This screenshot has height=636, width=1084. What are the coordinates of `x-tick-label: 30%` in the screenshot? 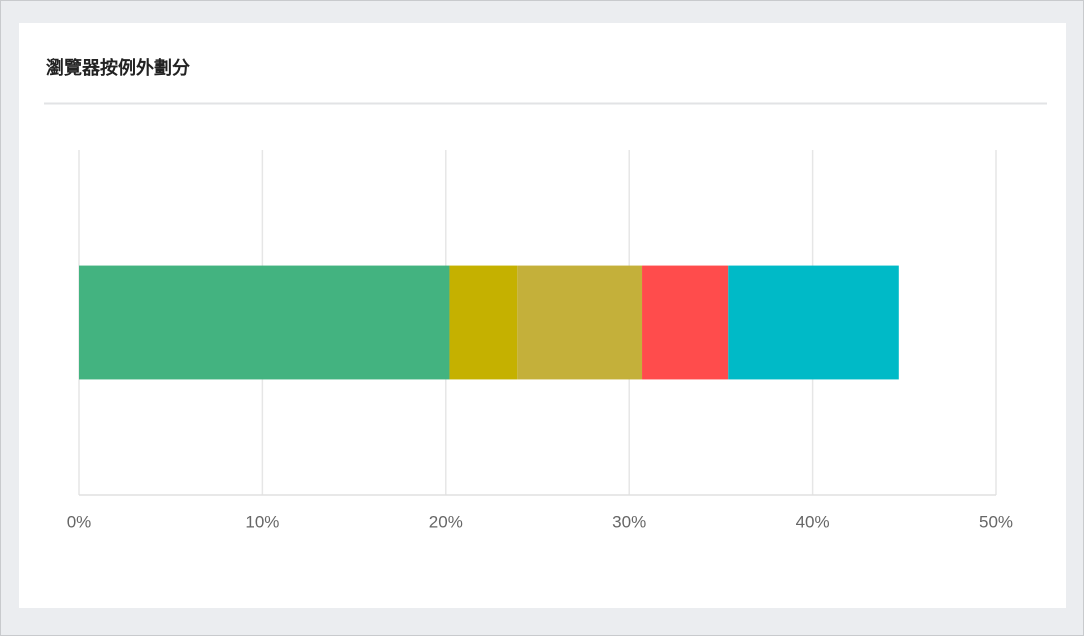 It's located at (629, 521).